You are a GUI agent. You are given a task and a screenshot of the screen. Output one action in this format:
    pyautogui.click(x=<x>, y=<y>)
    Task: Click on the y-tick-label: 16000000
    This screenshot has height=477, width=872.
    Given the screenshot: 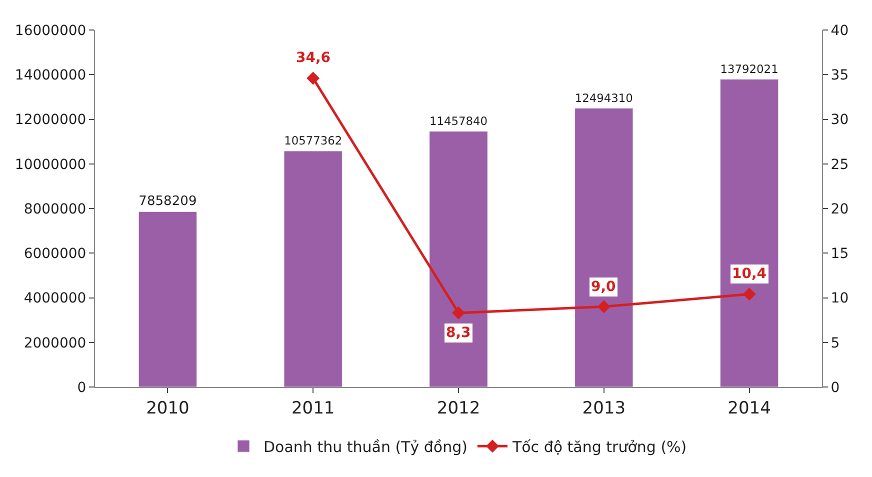 What is the action you would take?
    pyautogui.click(x=50, y=30)
    